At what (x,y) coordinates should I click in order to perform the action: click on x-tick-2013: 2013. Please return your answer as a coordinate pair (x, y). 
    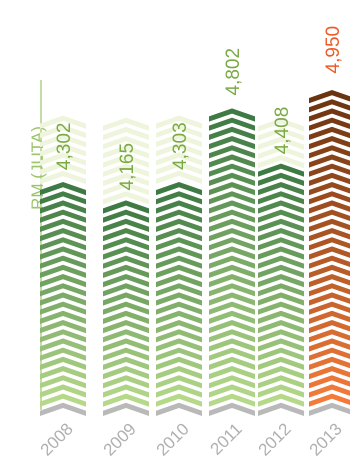
    Looking at the image, I should click on (326, 439).